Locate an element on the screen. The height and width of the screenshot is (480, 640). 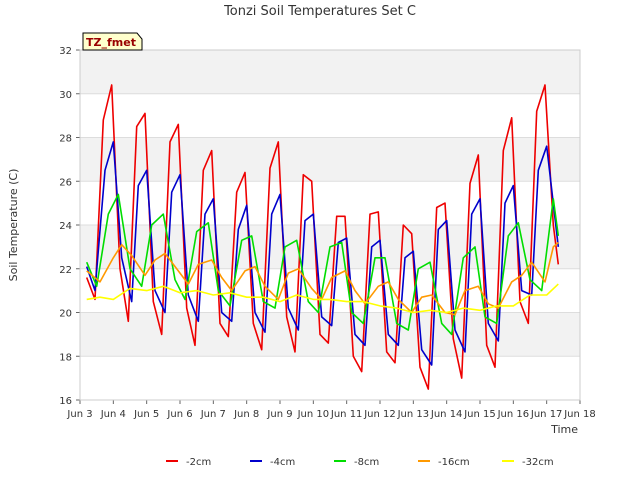
y-tick-label: 22 is located at coordinates (65, 270).